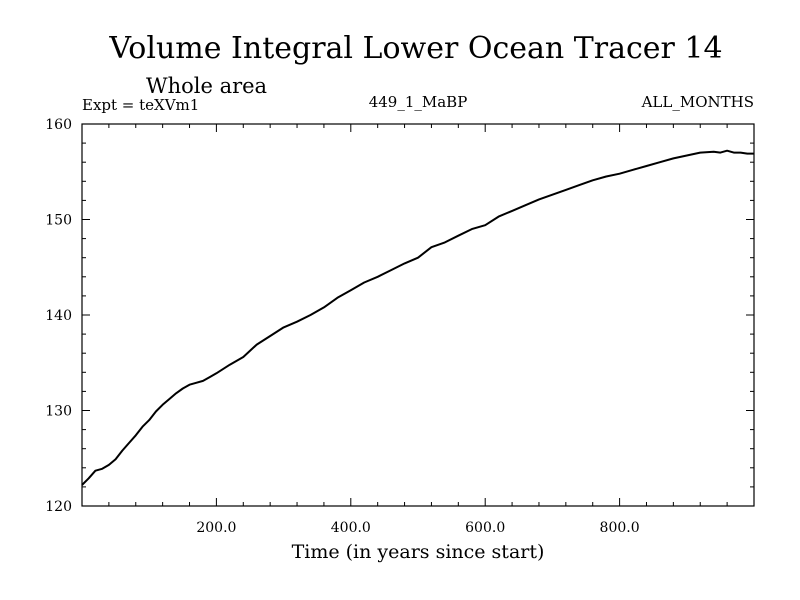  Describe the element at coordinates (351, 528) in the screenshot. I see `x-tick-label: 400.0` at that location.